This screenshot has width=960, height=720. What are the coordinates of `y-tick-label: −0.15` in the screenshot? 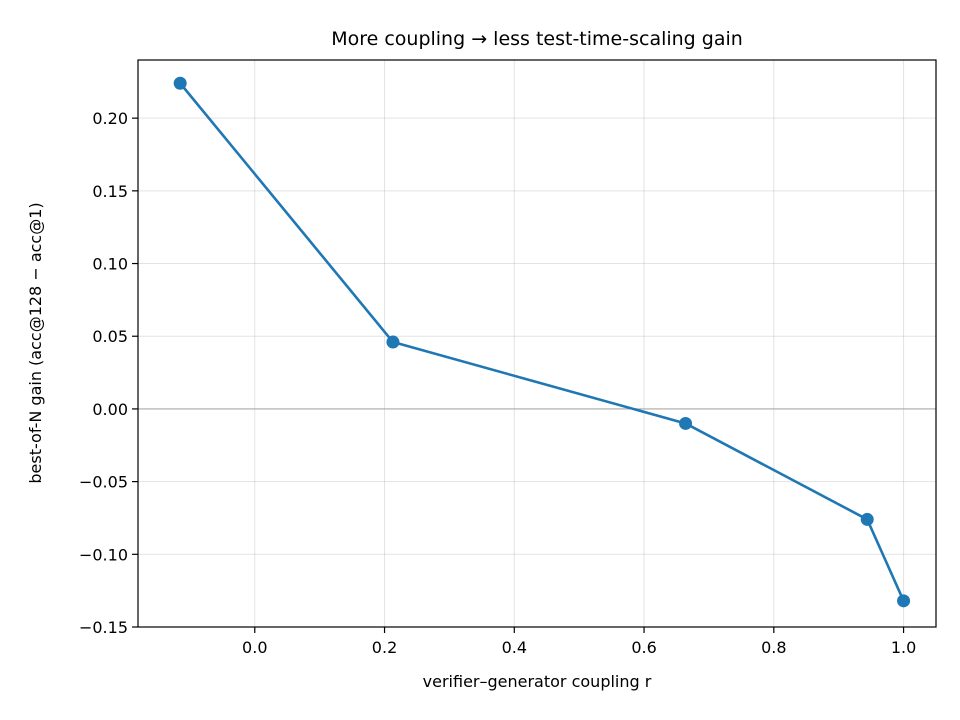 It's located at (103, 627).